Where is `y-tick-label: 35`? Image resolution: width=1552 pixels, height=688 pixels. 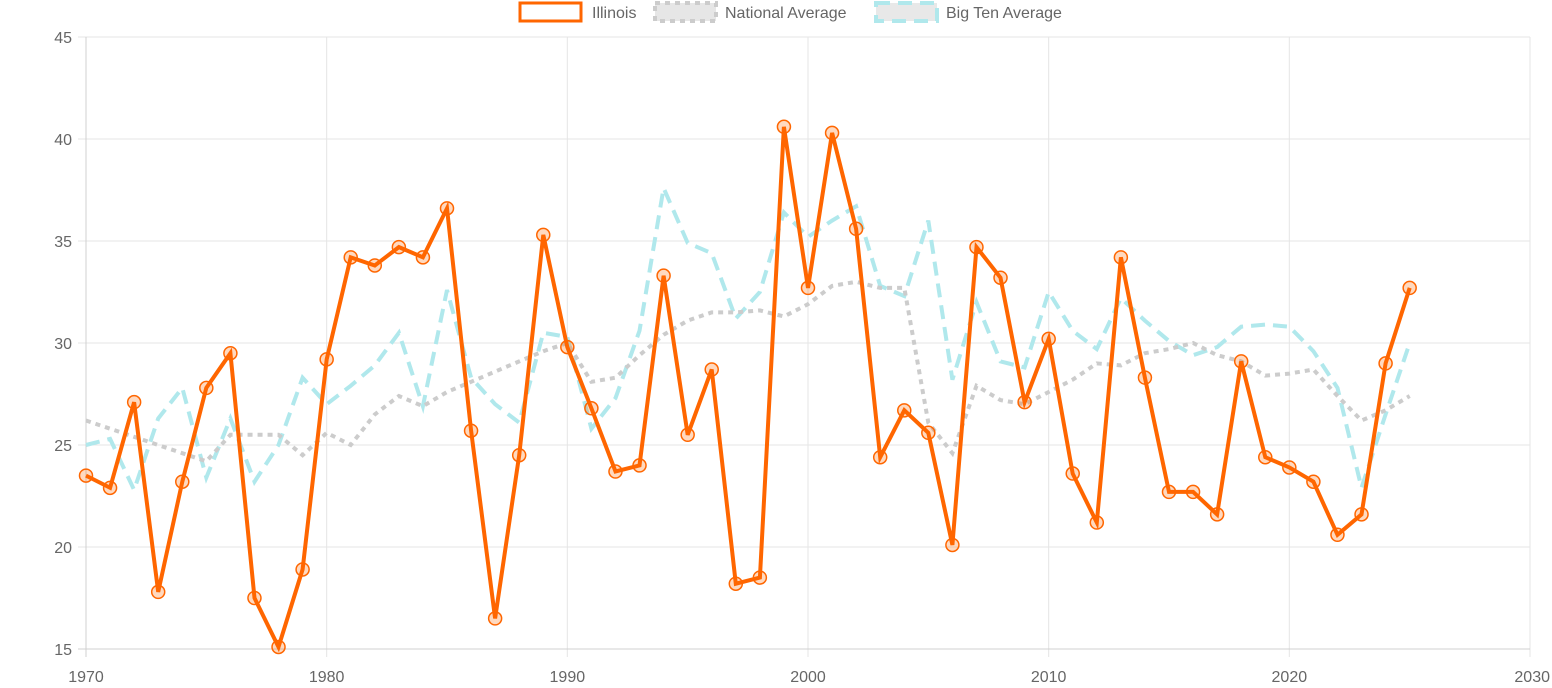
y-tick-label: 35 is located at coordinates (63, 242).